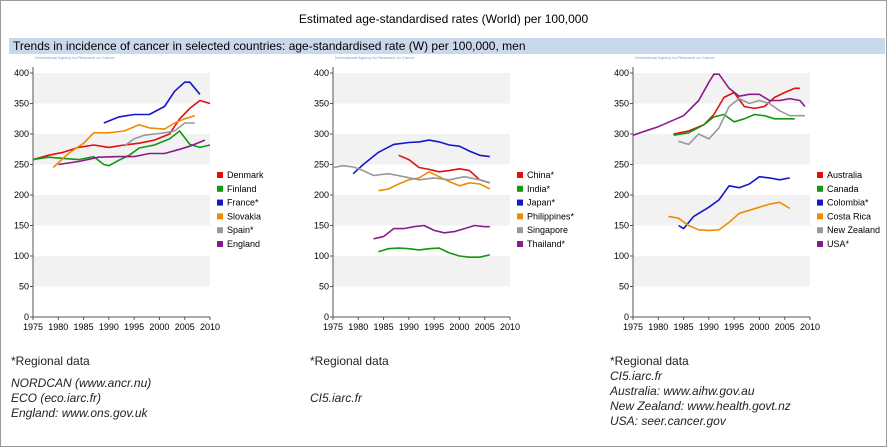  I want to click on y-tick-label: 50, so click(324, 287).